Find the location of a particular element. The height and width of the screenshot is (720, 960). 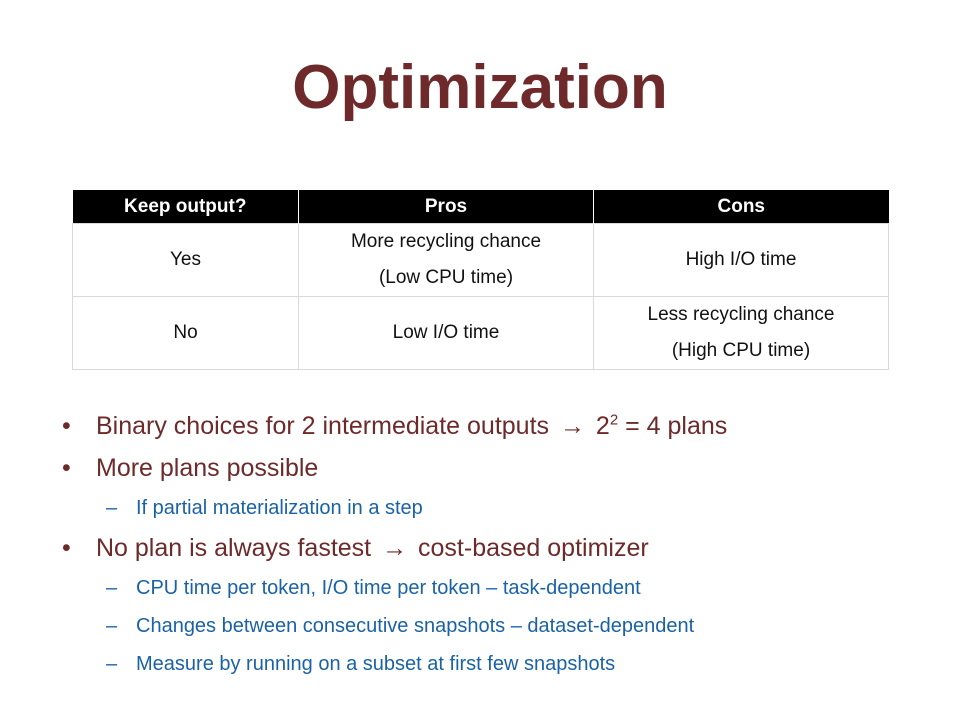

header-cons: Cons is located at coordinates (741, 207).